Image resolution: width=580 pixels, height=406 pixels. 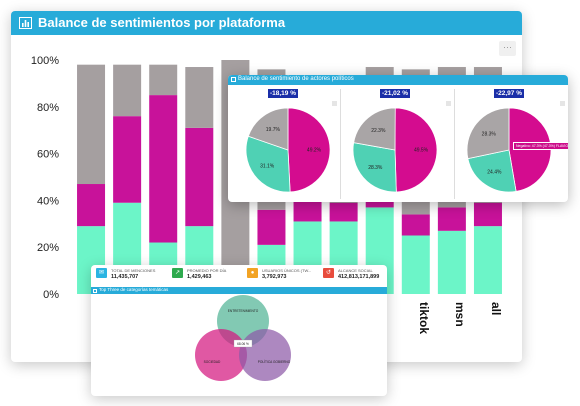 I want to click on chart-menu-button: ⋯, so click(x=507, y=48).